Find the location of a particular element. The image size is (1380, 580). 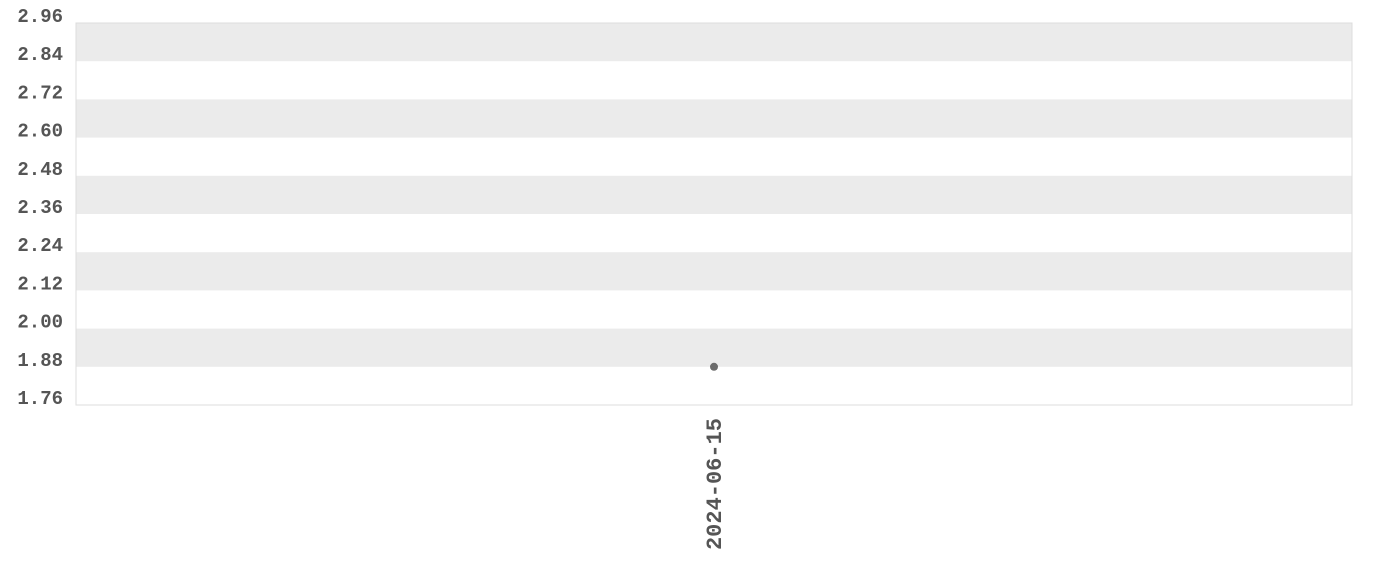

y-tick-label: 2.36 is located at coordinates (40, 208).